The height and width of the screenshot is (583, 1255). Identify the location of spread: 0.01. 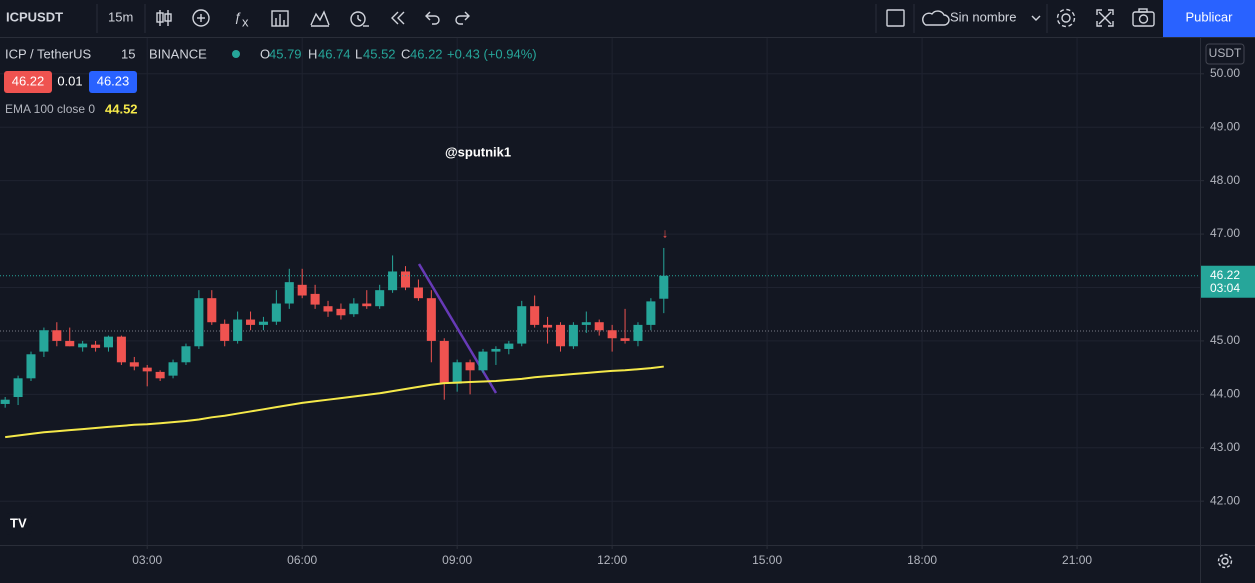
(69, 80).